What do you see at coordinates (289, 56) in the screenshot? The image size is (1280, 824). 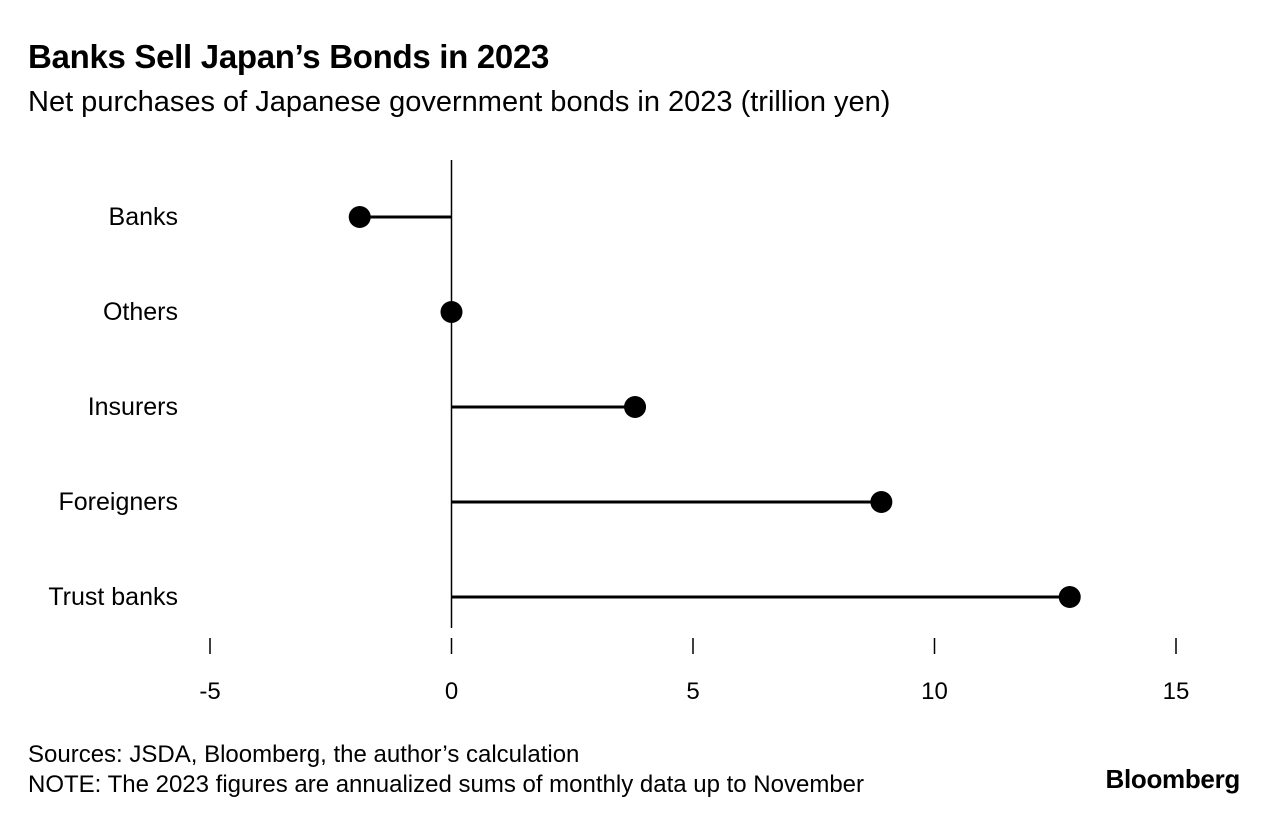 I see `chart-title: Banks Sell Japan’s Bonds in 2023` at bounding box center [289, 56].